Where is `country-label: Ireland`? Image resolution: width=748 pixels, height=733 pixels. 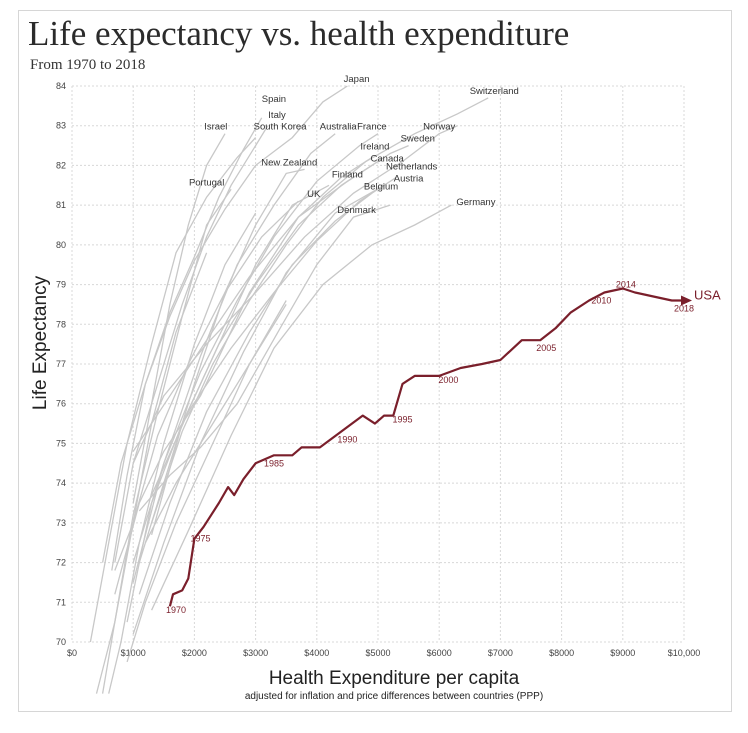 country-label: Ireland is located at coordinates (374, 147).